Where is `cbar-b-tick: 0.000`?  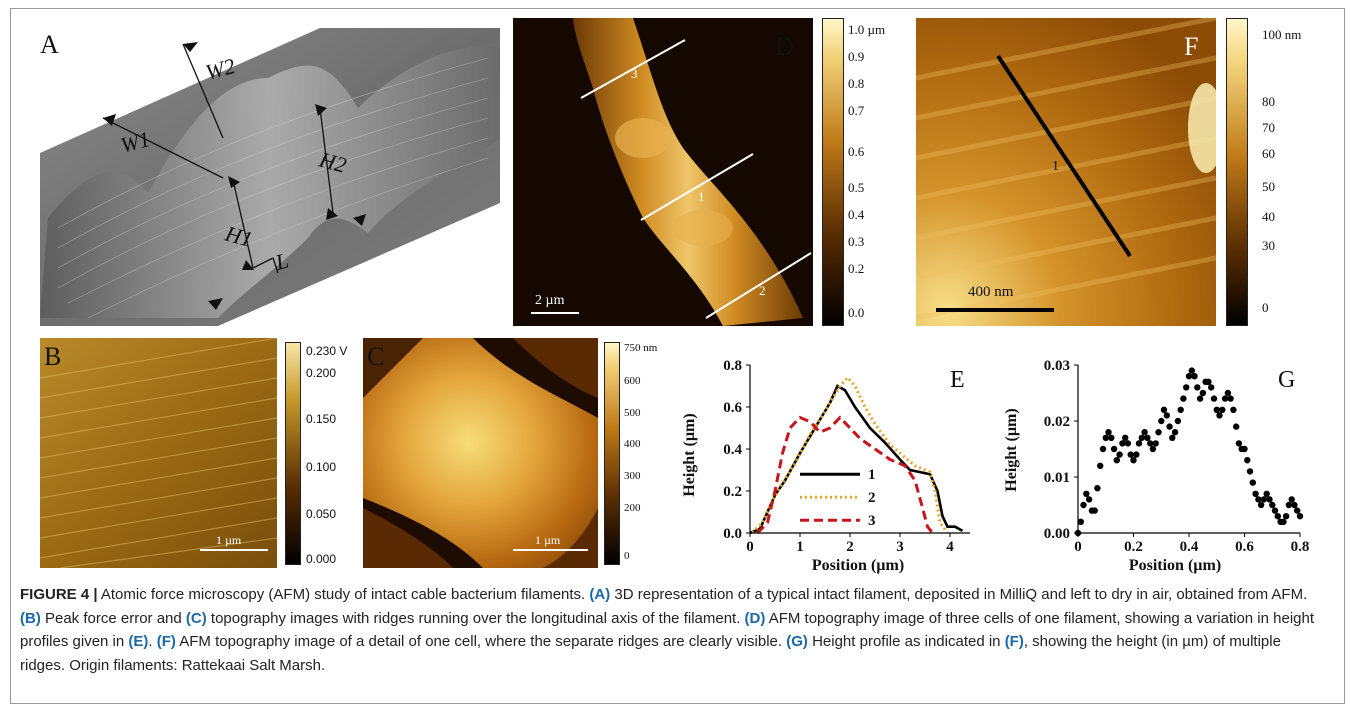
cbar-b-tick: 0.000 is located at coordinates (321, 559).